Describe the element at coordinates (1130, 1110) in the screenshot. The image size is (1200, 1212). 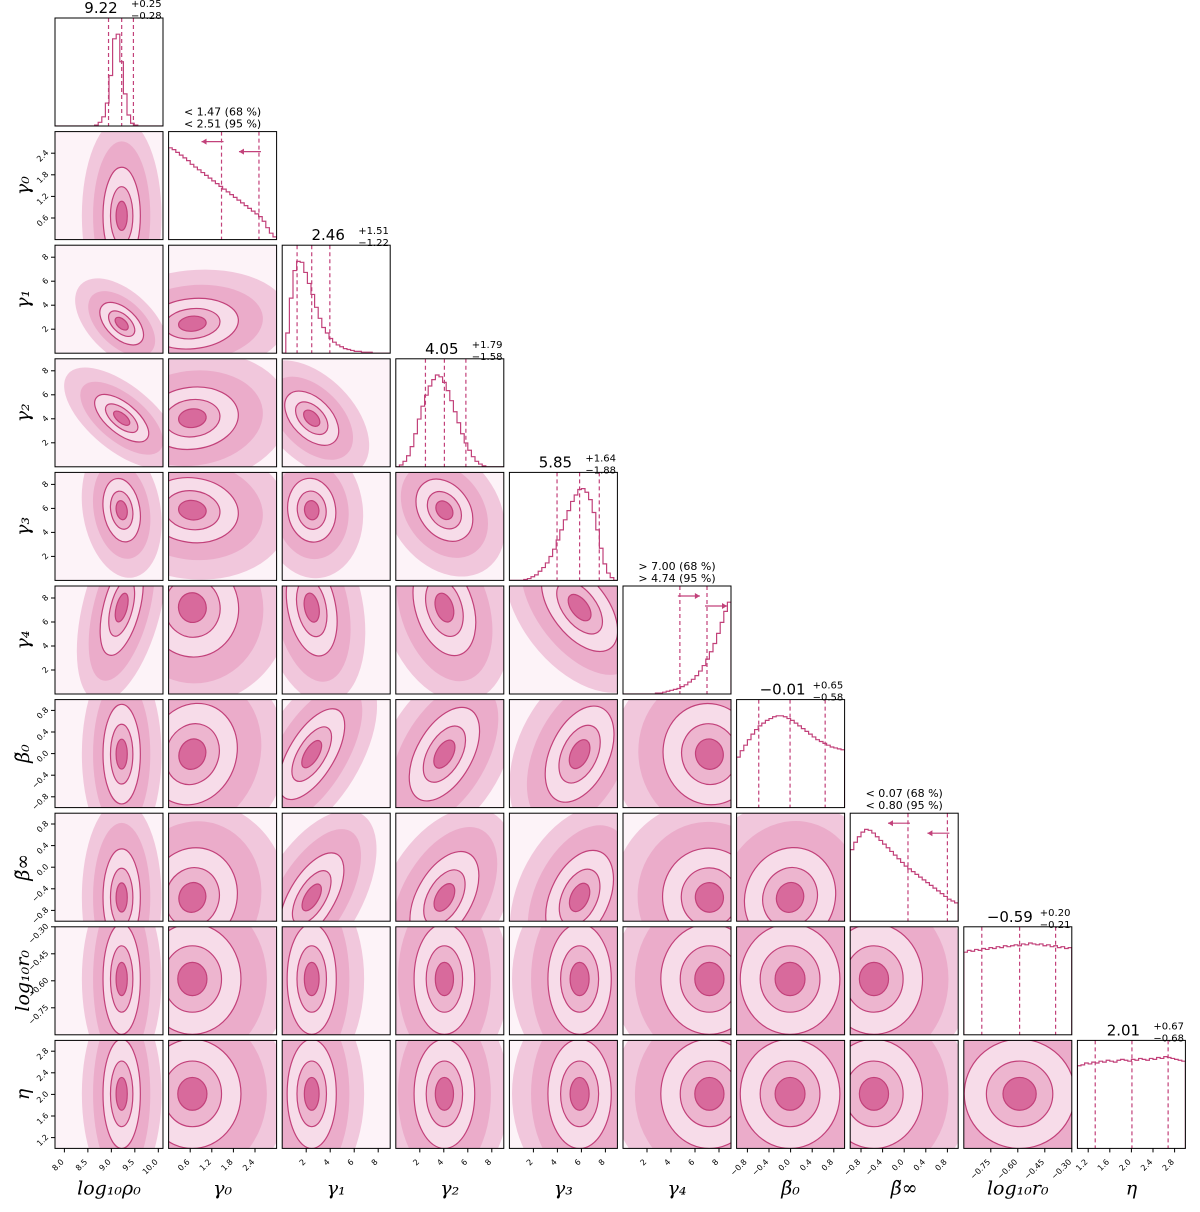
I see `hist-panel-param-9: 2.01 +0.67−0.68 1.2 1.6 2.0 2.4 2.8 η` at that location.